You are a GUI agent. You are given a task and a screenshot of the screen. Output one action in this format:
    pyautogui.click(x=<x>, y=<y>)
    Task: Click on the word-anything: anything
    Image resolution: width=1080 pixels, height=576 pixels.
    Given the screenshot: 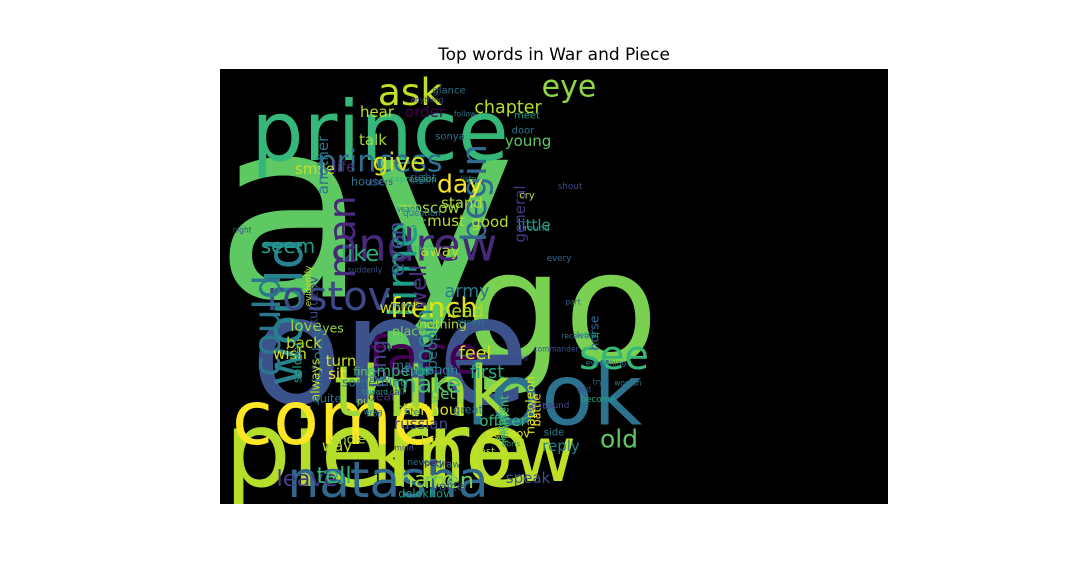 What is the action you would take?
    pyautogui.click(x=426, y=100)
    